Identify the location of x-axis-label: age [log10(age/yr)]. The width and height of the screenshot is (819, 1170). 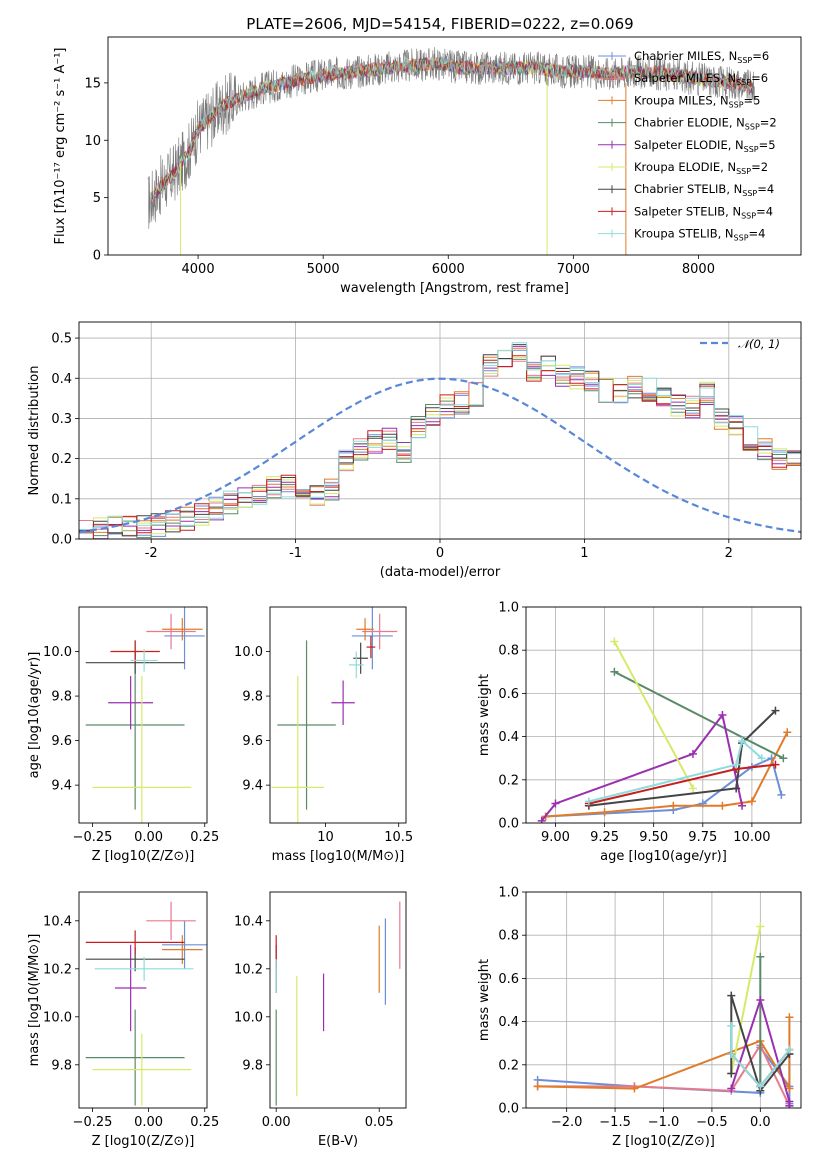
(663, 856).